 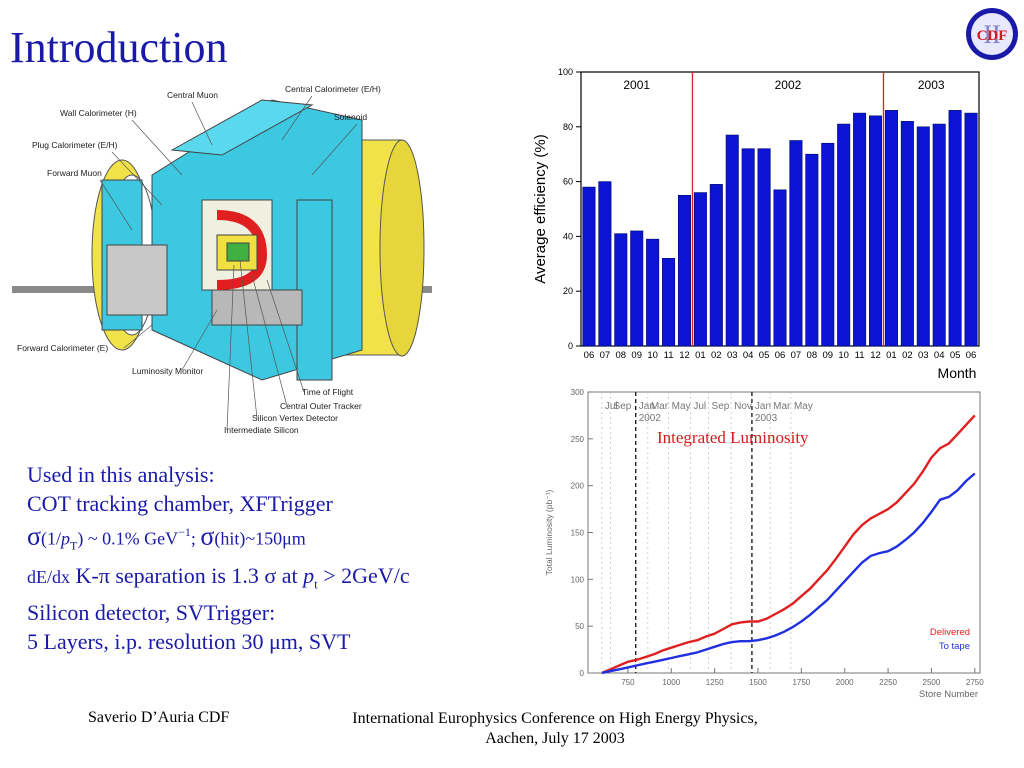 What do you see at coordinates (328, 392) in the screenshot?
I see `label-time-of-flight: Time of Flight` at bounding box center [328, 392].